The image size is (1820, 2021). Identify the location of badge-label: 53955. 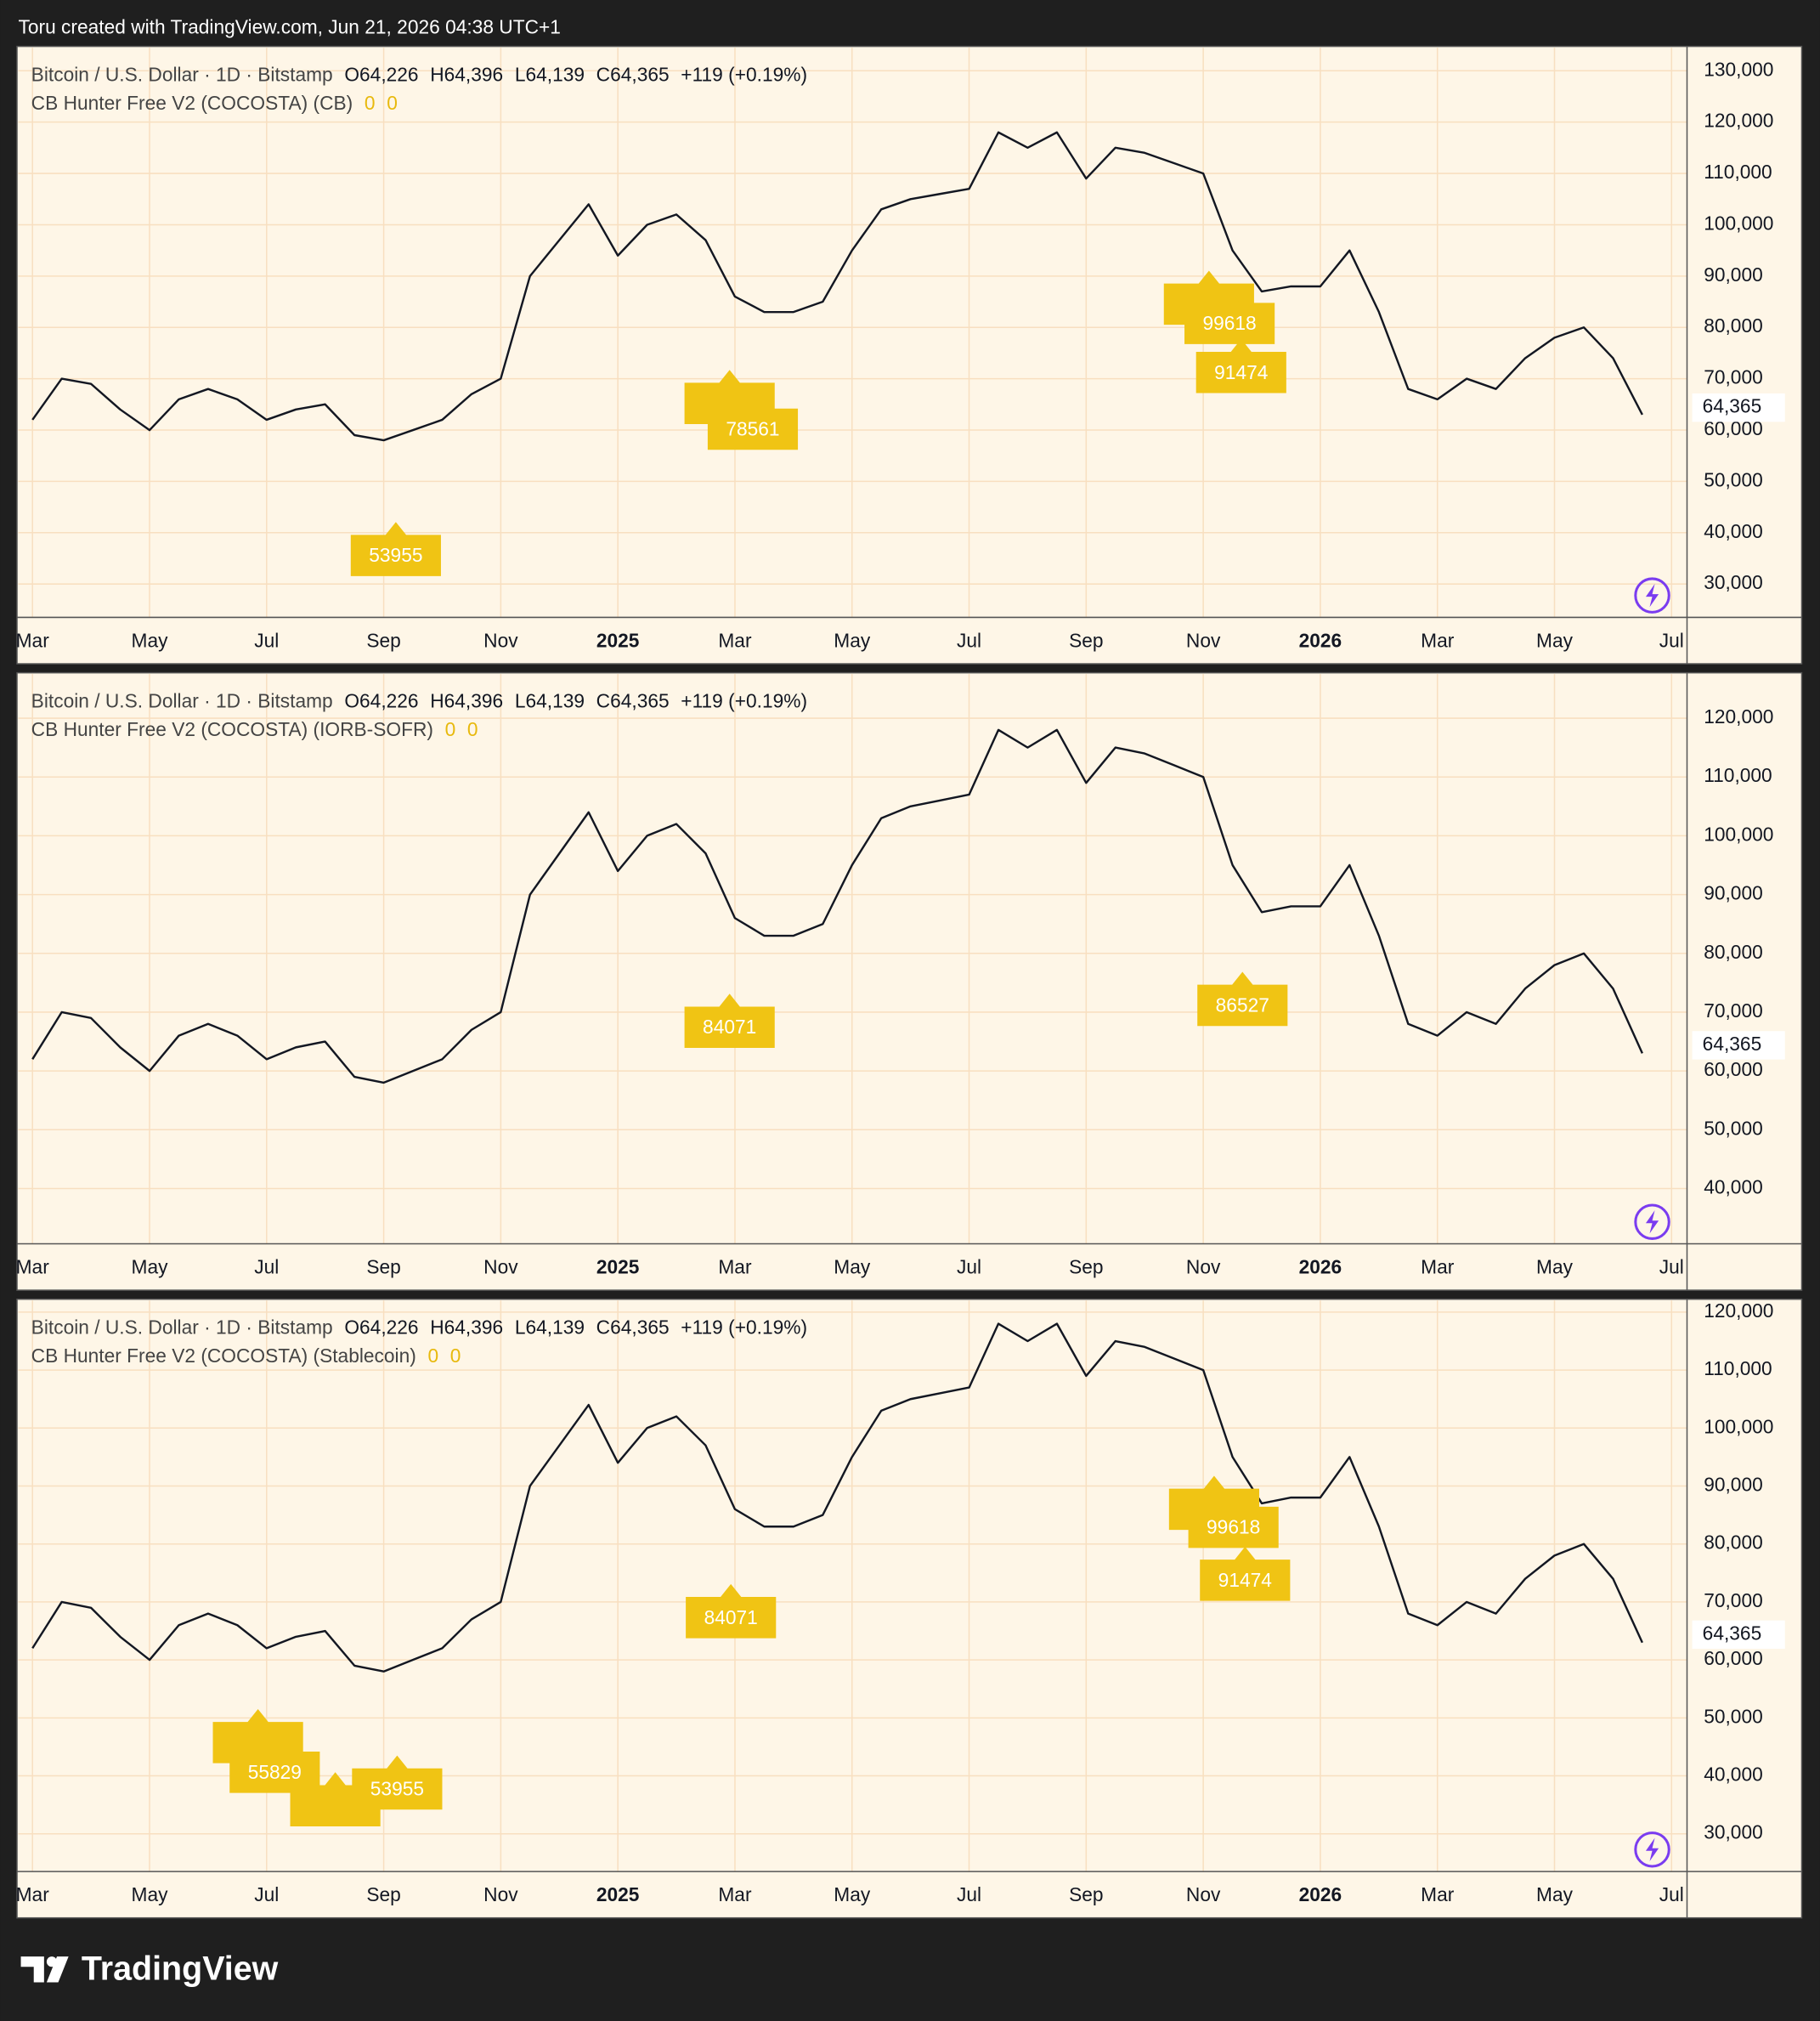
(395, 555).